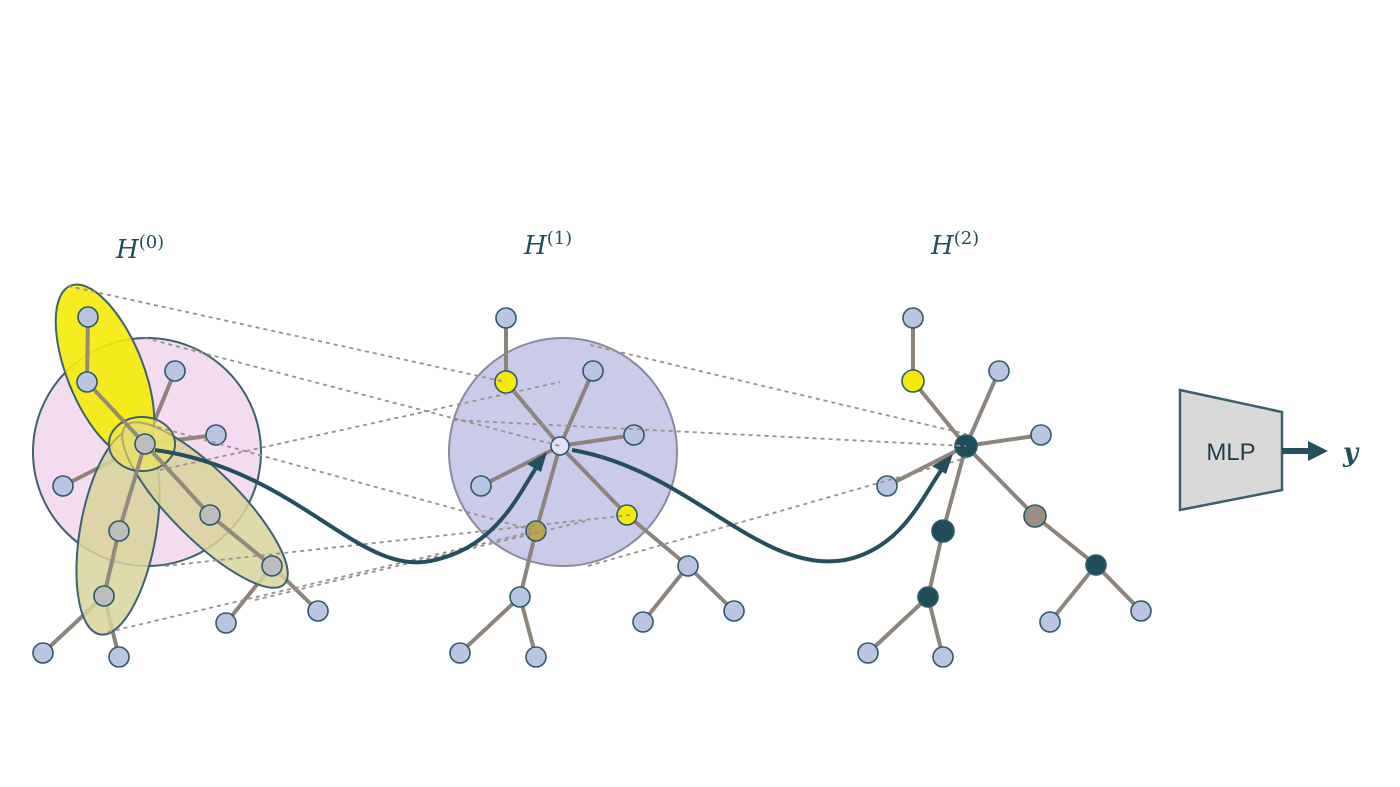 Image resolution: width=1400 pixels, height=787 pixels. I want to click on graph-node-yellow, so click(913, 381).